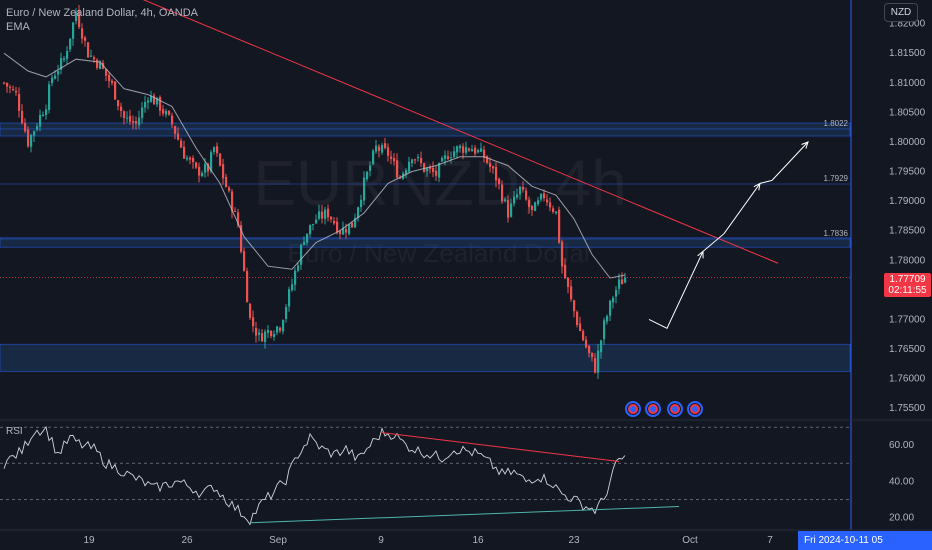 The image size is (932, 550). Describe the element at coordinates (14, 431) in the screenshot. I see `rsi-indicator-label: RSI` at that location.